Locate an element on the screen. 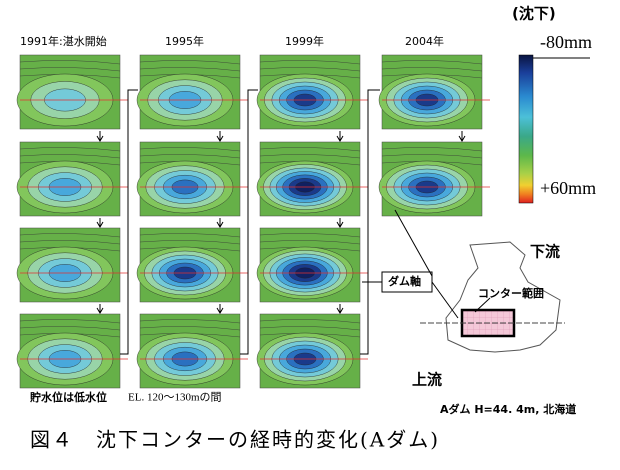 The image size is (620, 470). column-title: 1991年:湛水開始 is located at coordinates (63, 41).